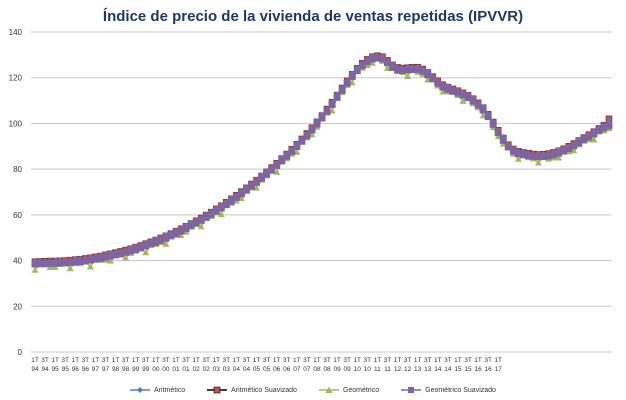 This screenshot has height=400, width=626. I want to click on legend-item-geometrico: Geométrico, so click(349, 390).